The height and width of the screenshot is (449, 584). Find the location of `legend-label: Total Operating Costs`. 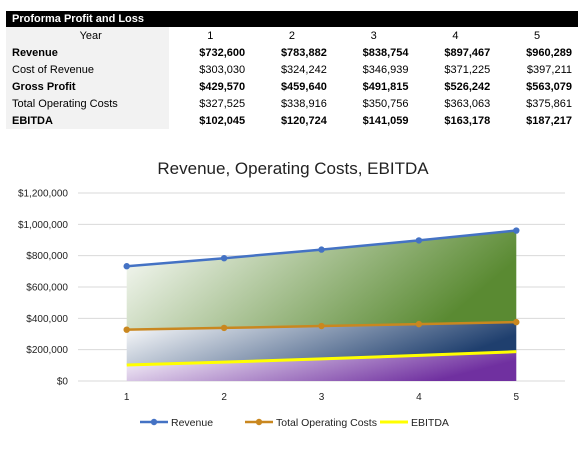

legend-label: Total Operating Costs is located at coordinates (326, 423).